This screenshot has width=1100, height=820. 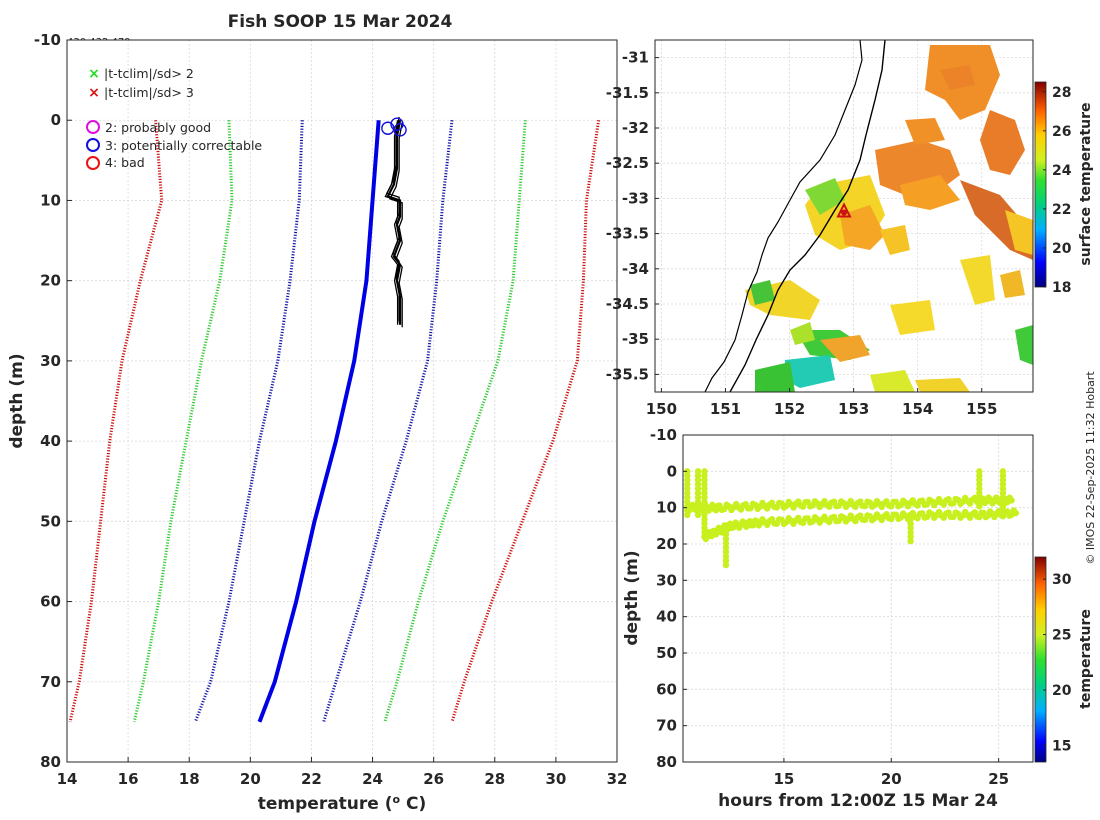 I want to click on time-panel-background, so click(x=858, y=598).